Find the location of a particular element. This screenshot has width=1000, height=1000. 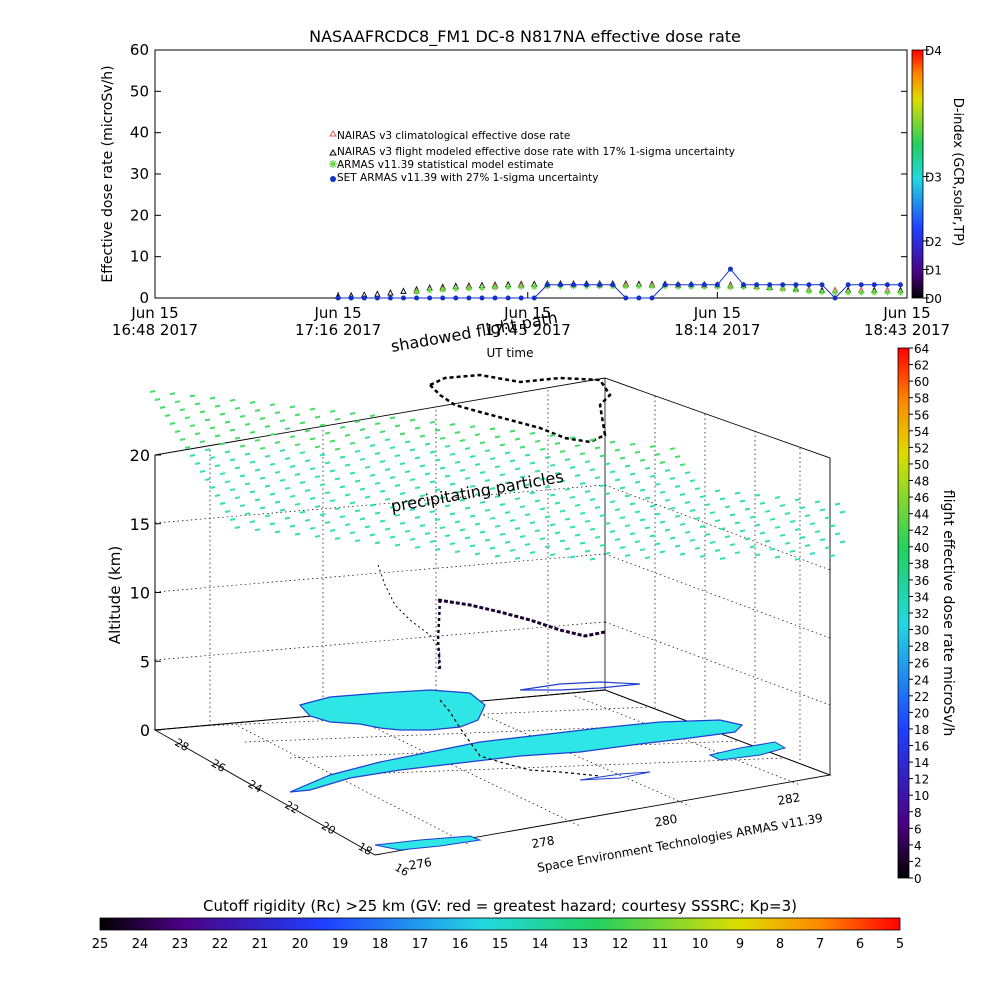

dose-tick-label: 22 is located at coordinates (921, 697).